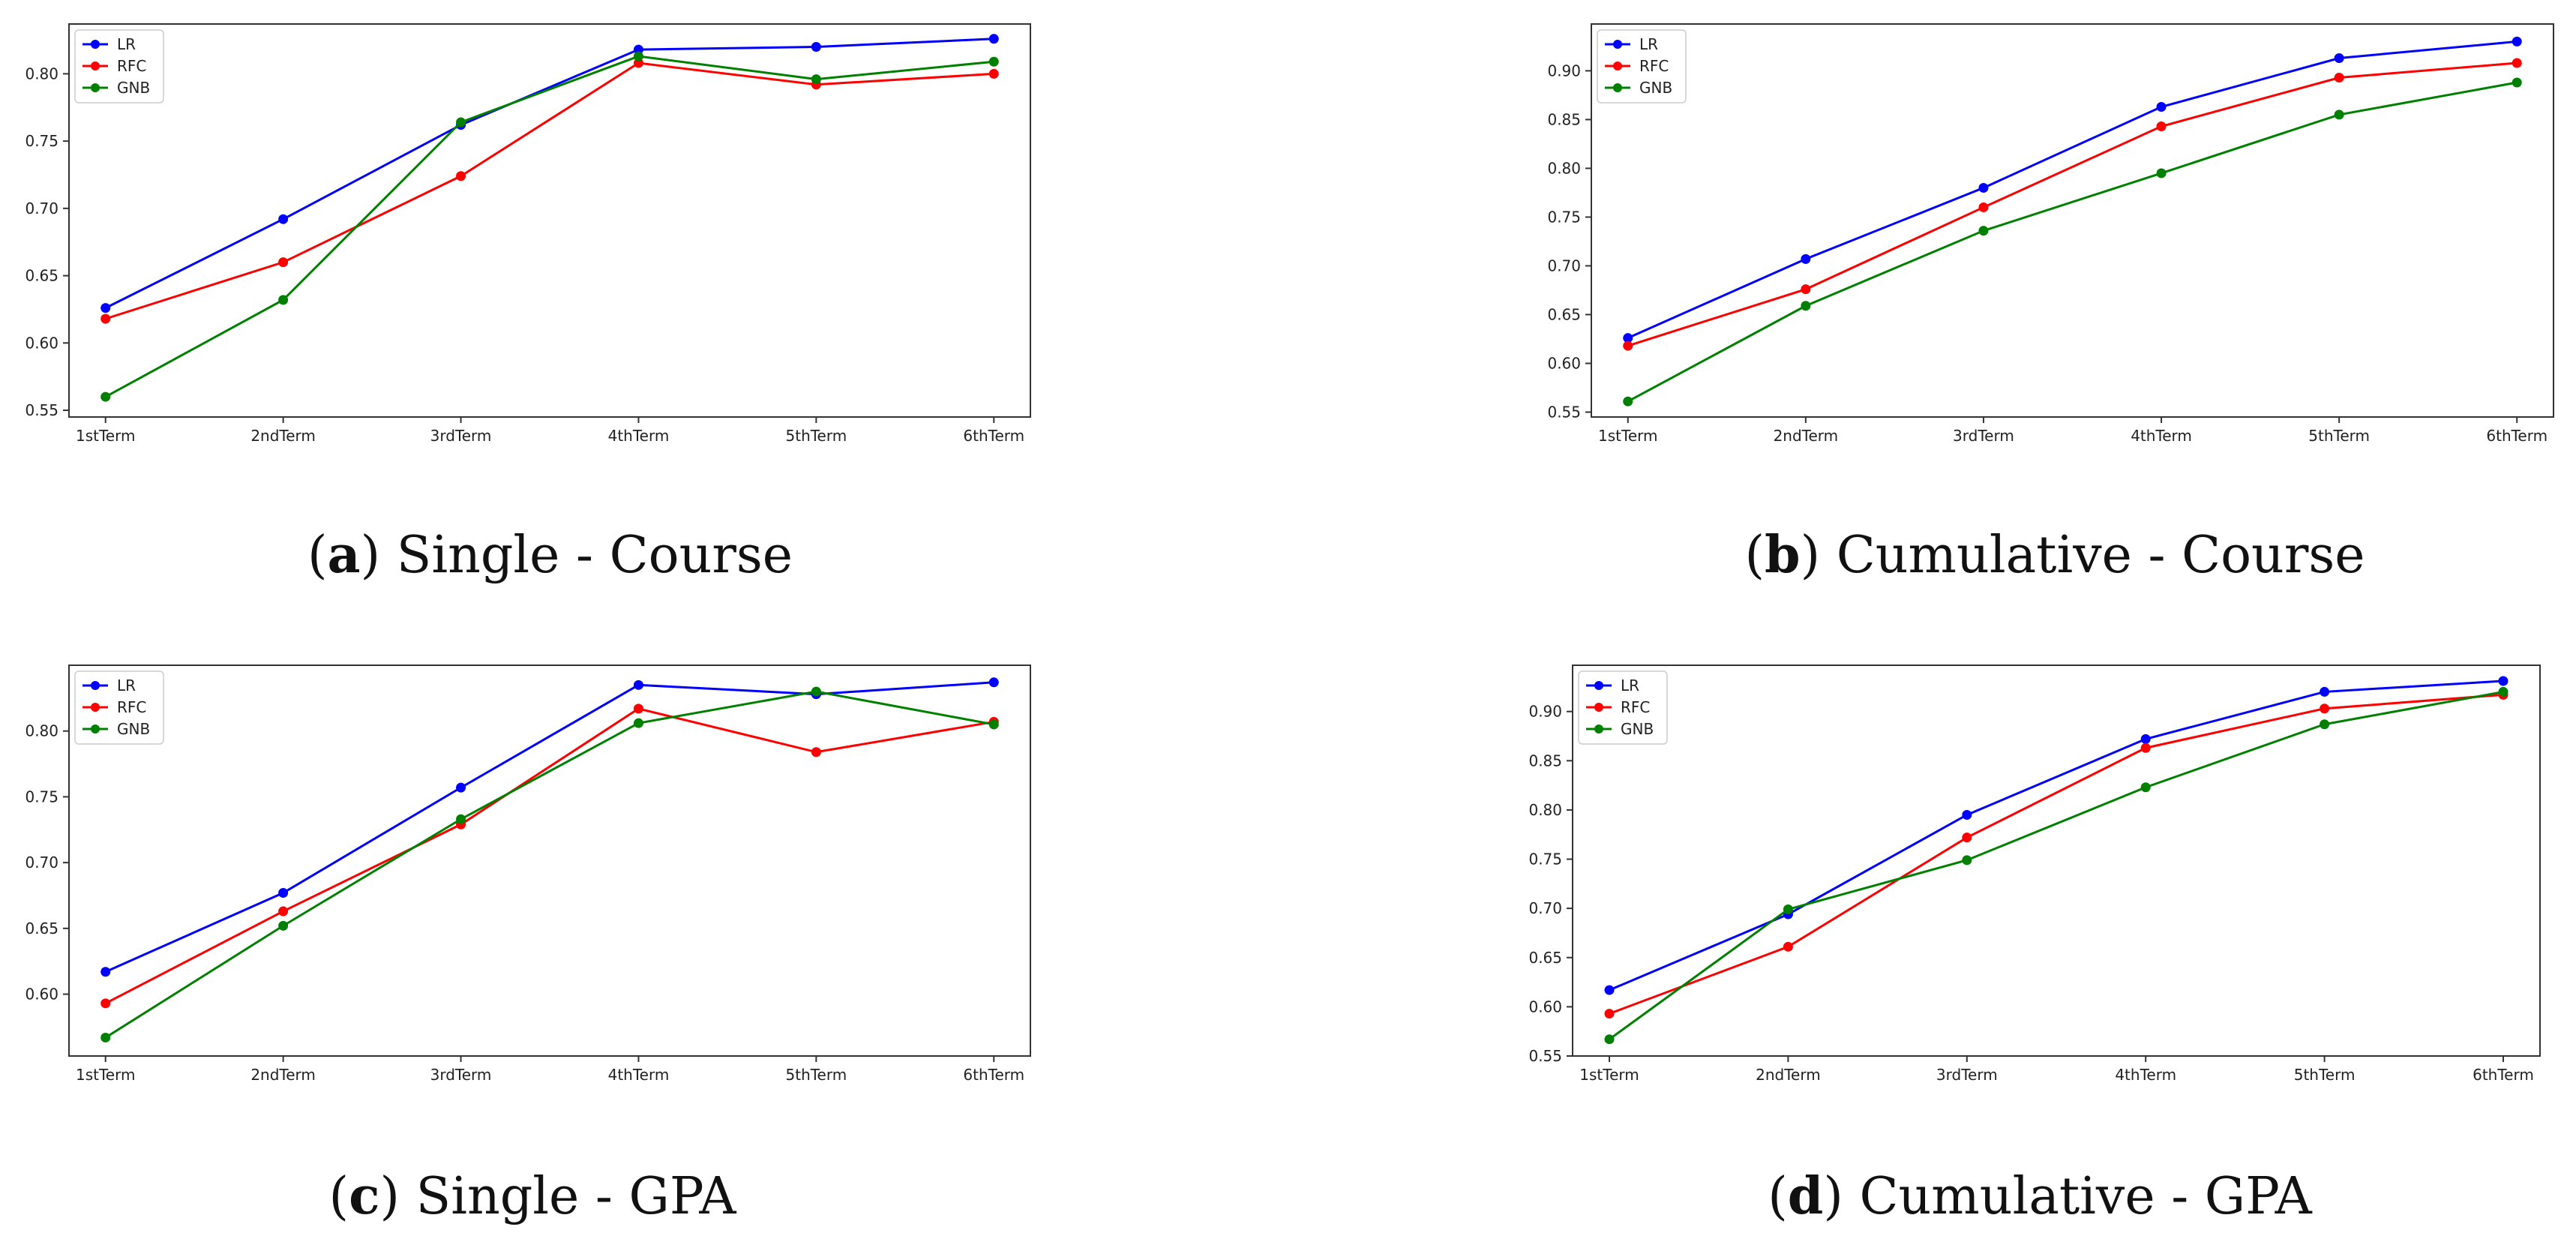 Image resolution: width=2576 pixels, height=1254 pixels. Describe the element at coordinates (2517, 436) in the screenshot. I see `chart-b-xtick-label: 6thTerm` at that location.